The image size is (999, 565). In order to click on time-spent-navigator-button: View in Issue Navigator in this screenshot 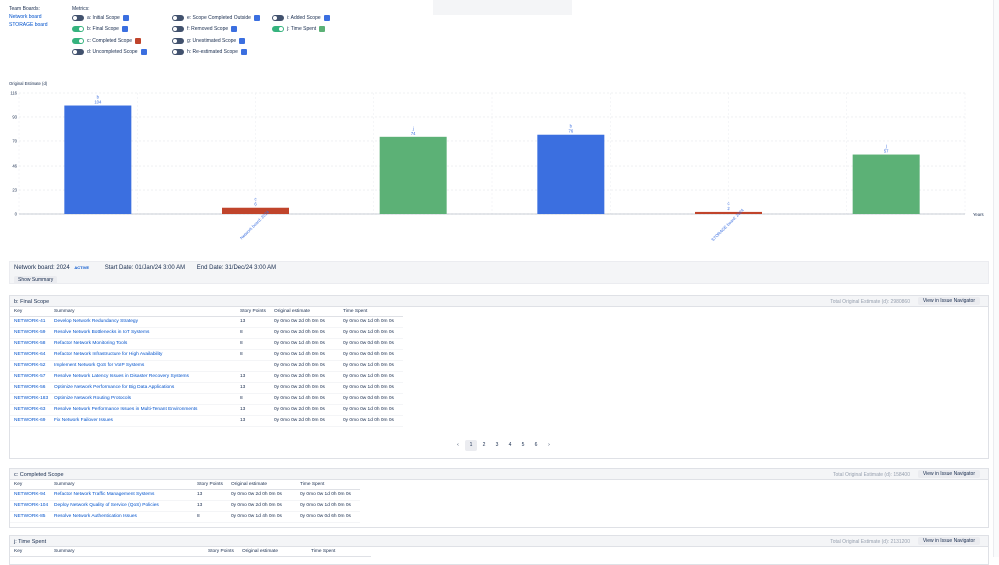, I will do `click(948, 541)`.